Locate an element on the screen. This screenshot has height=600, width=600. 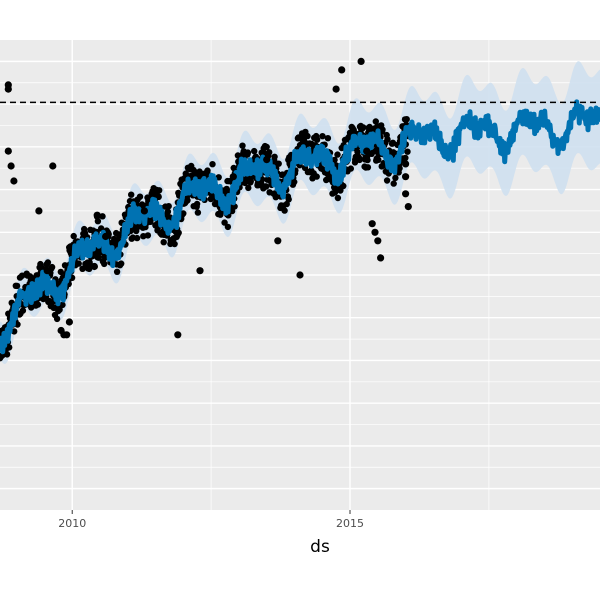
x-tick-label: 2010 is located at coordinates (72, 523).